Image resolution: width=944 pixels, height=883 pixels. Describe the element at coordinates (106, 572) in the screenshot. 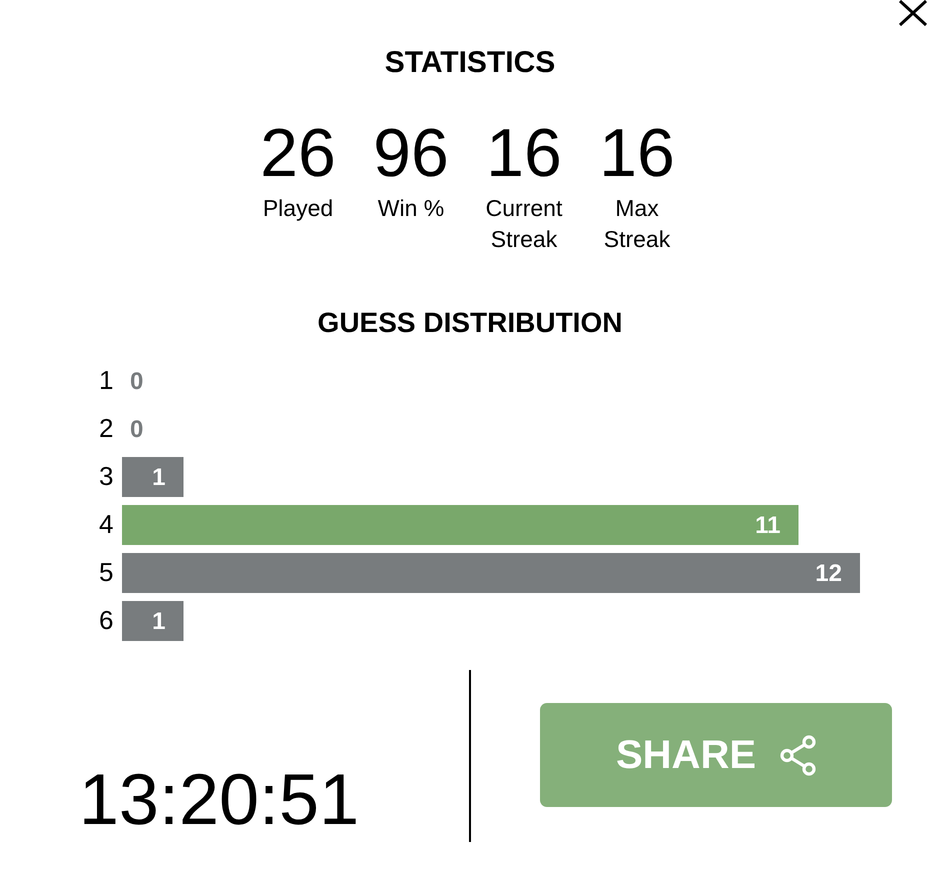

I see `y-tick-label: 5` at that location.